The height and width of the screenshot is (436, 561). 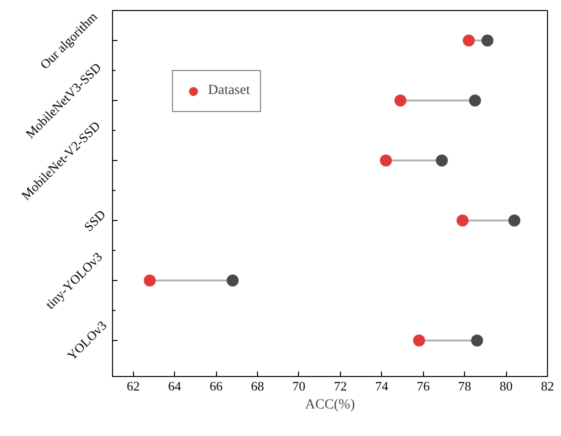 What do you see at coordinates (133, 386) in the screenshot?
I see `x-tick-label: 62` at bounding box center [133, 386].